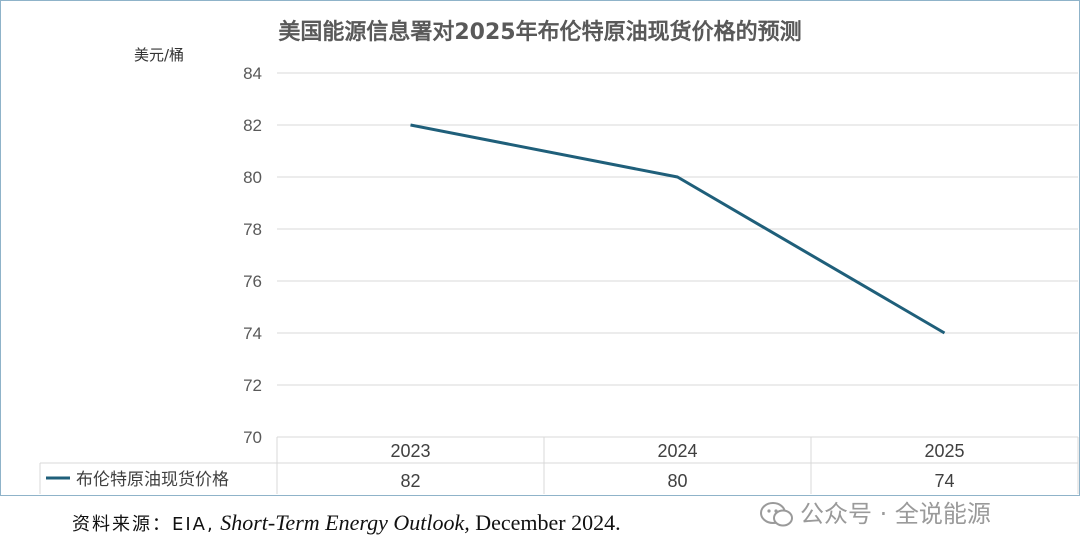  Describe the element at coordinates (252, 73) in the screenshot. I see `y-tick-label: 84` at that location.